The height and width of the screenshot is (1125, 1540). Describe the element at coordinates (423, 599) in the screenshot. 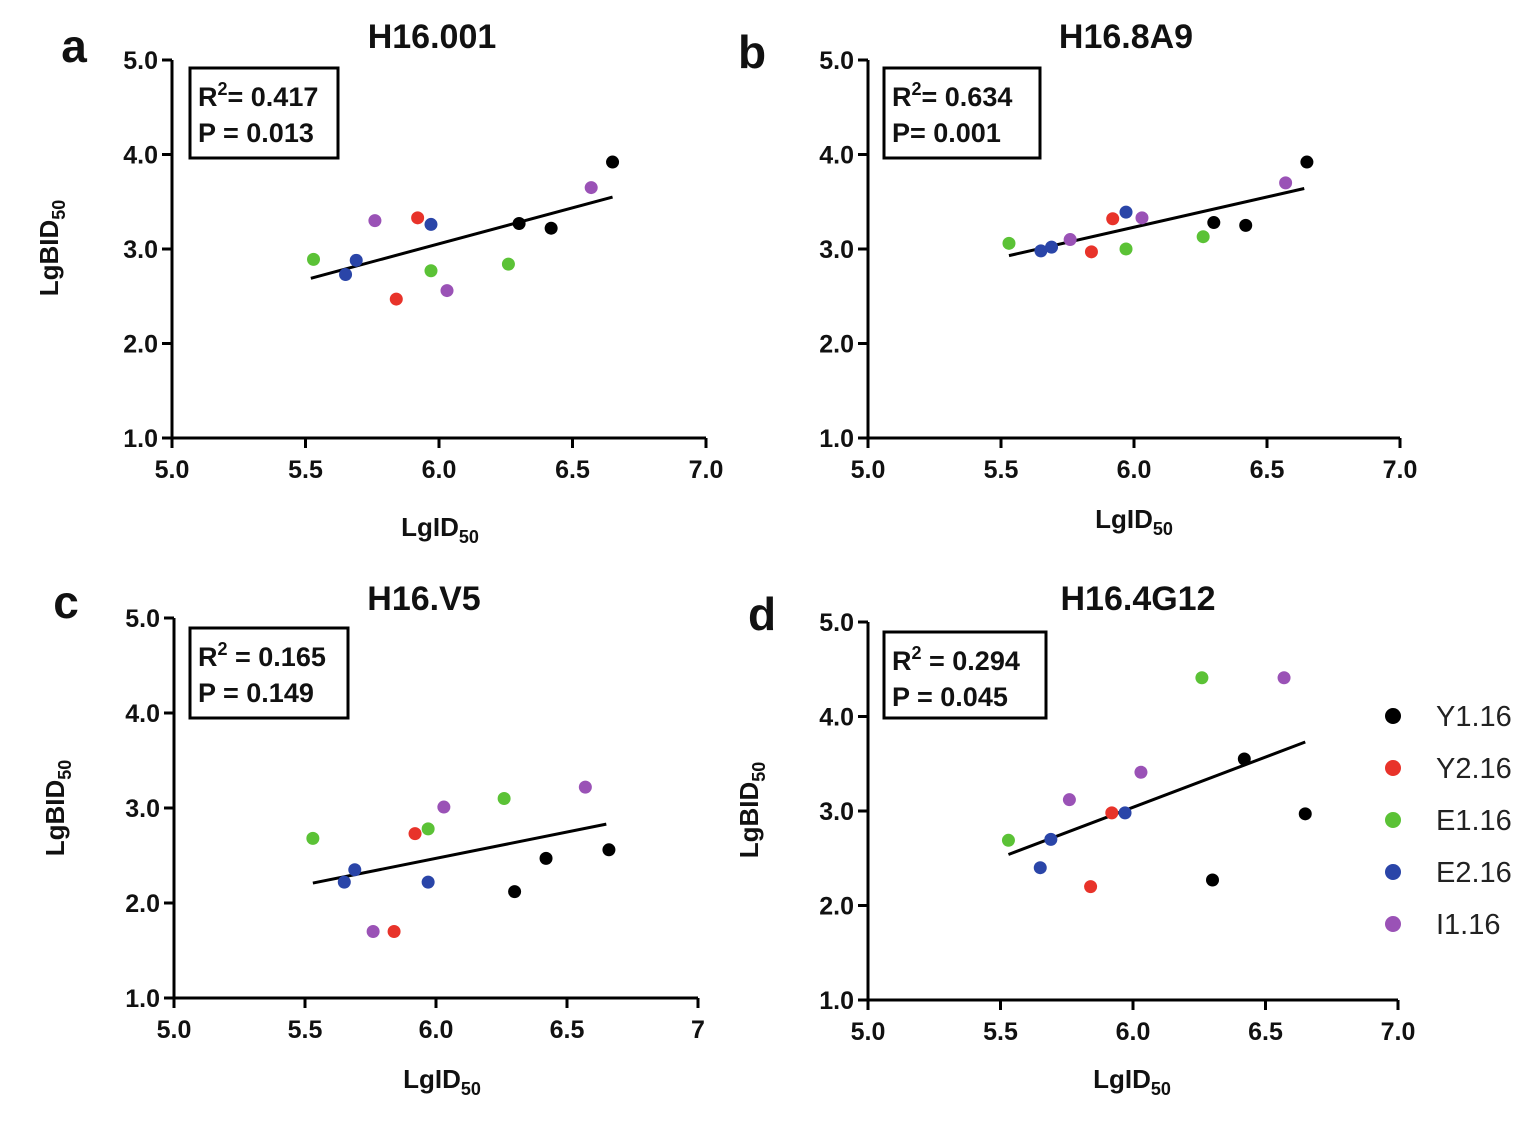

I see `chart-title: H16.V5` at that location.